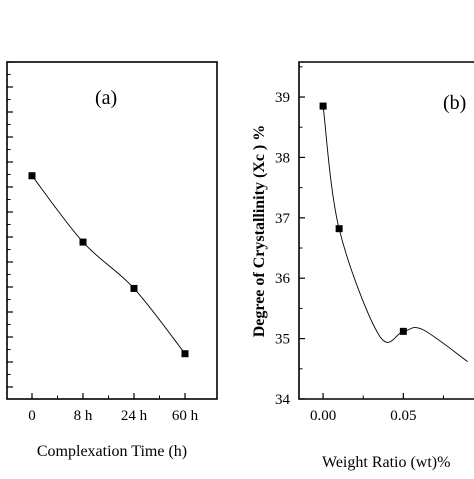 Image resolution: width=474 pixels, height=479 pixels. What do you see at coordinates (363, 218) in the screenshot?
I see `panel-b-data-points` at bounding box center [363, 218].